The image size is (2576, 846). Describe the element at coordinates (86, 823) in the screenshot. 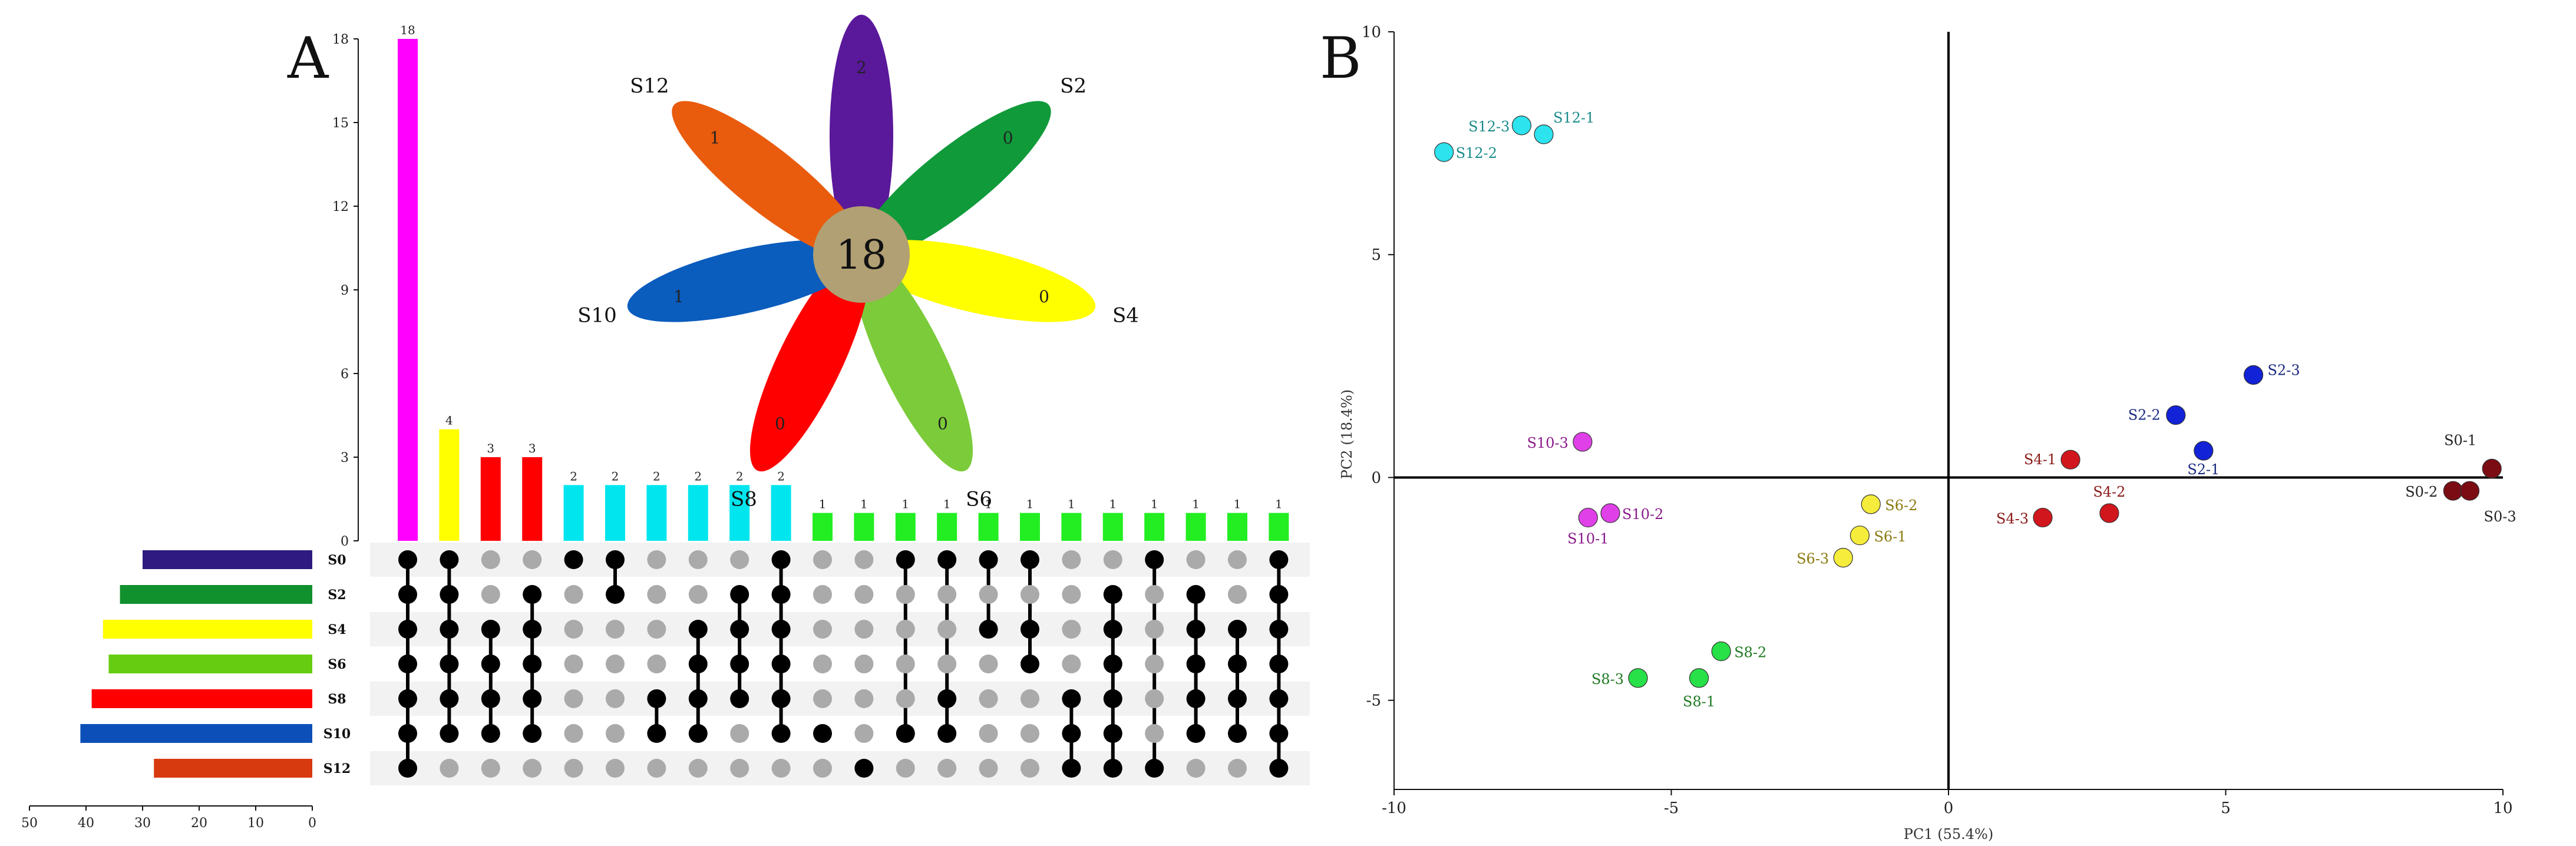

I see `set-size-axis-tick-label: 40` at that location.